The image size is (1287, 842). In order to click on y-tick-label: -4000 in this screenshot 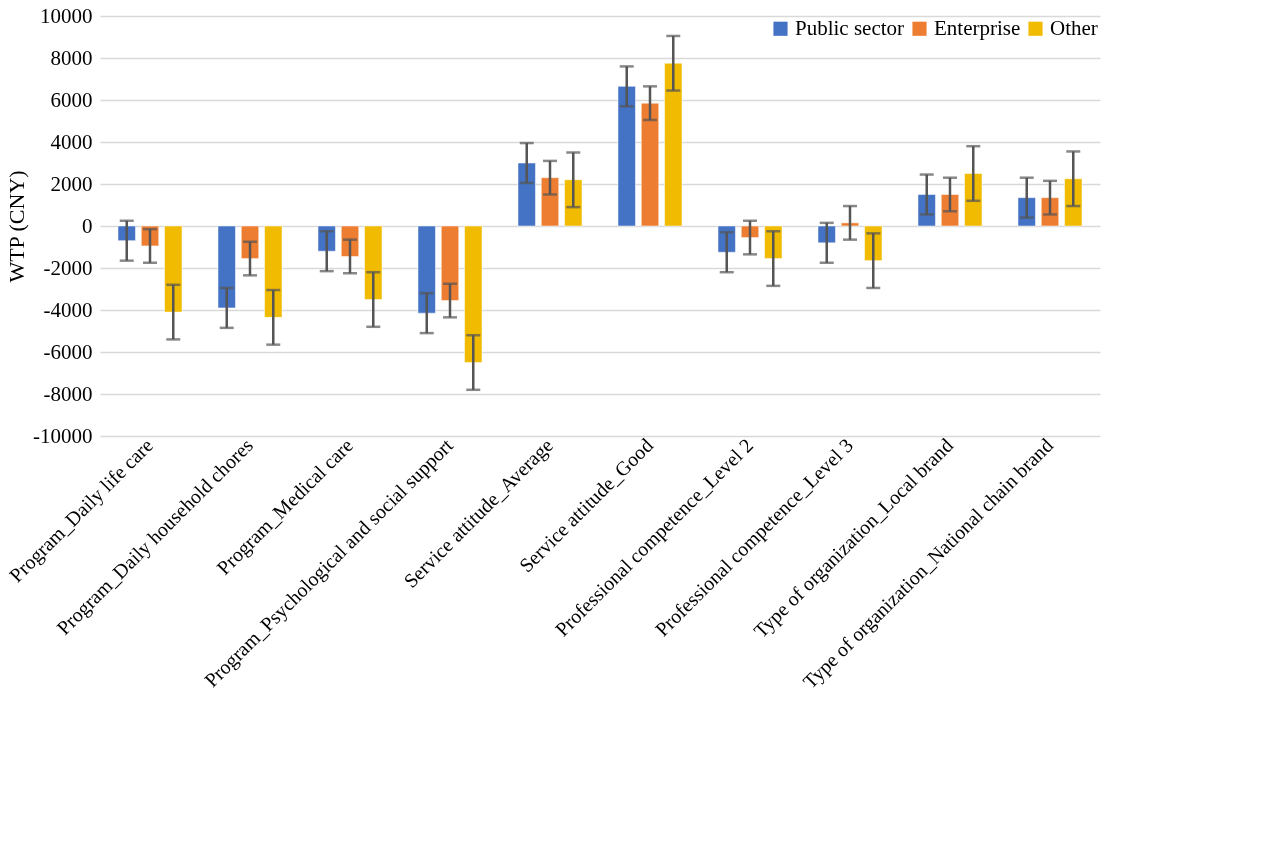, I will do `click(68, 309)`.